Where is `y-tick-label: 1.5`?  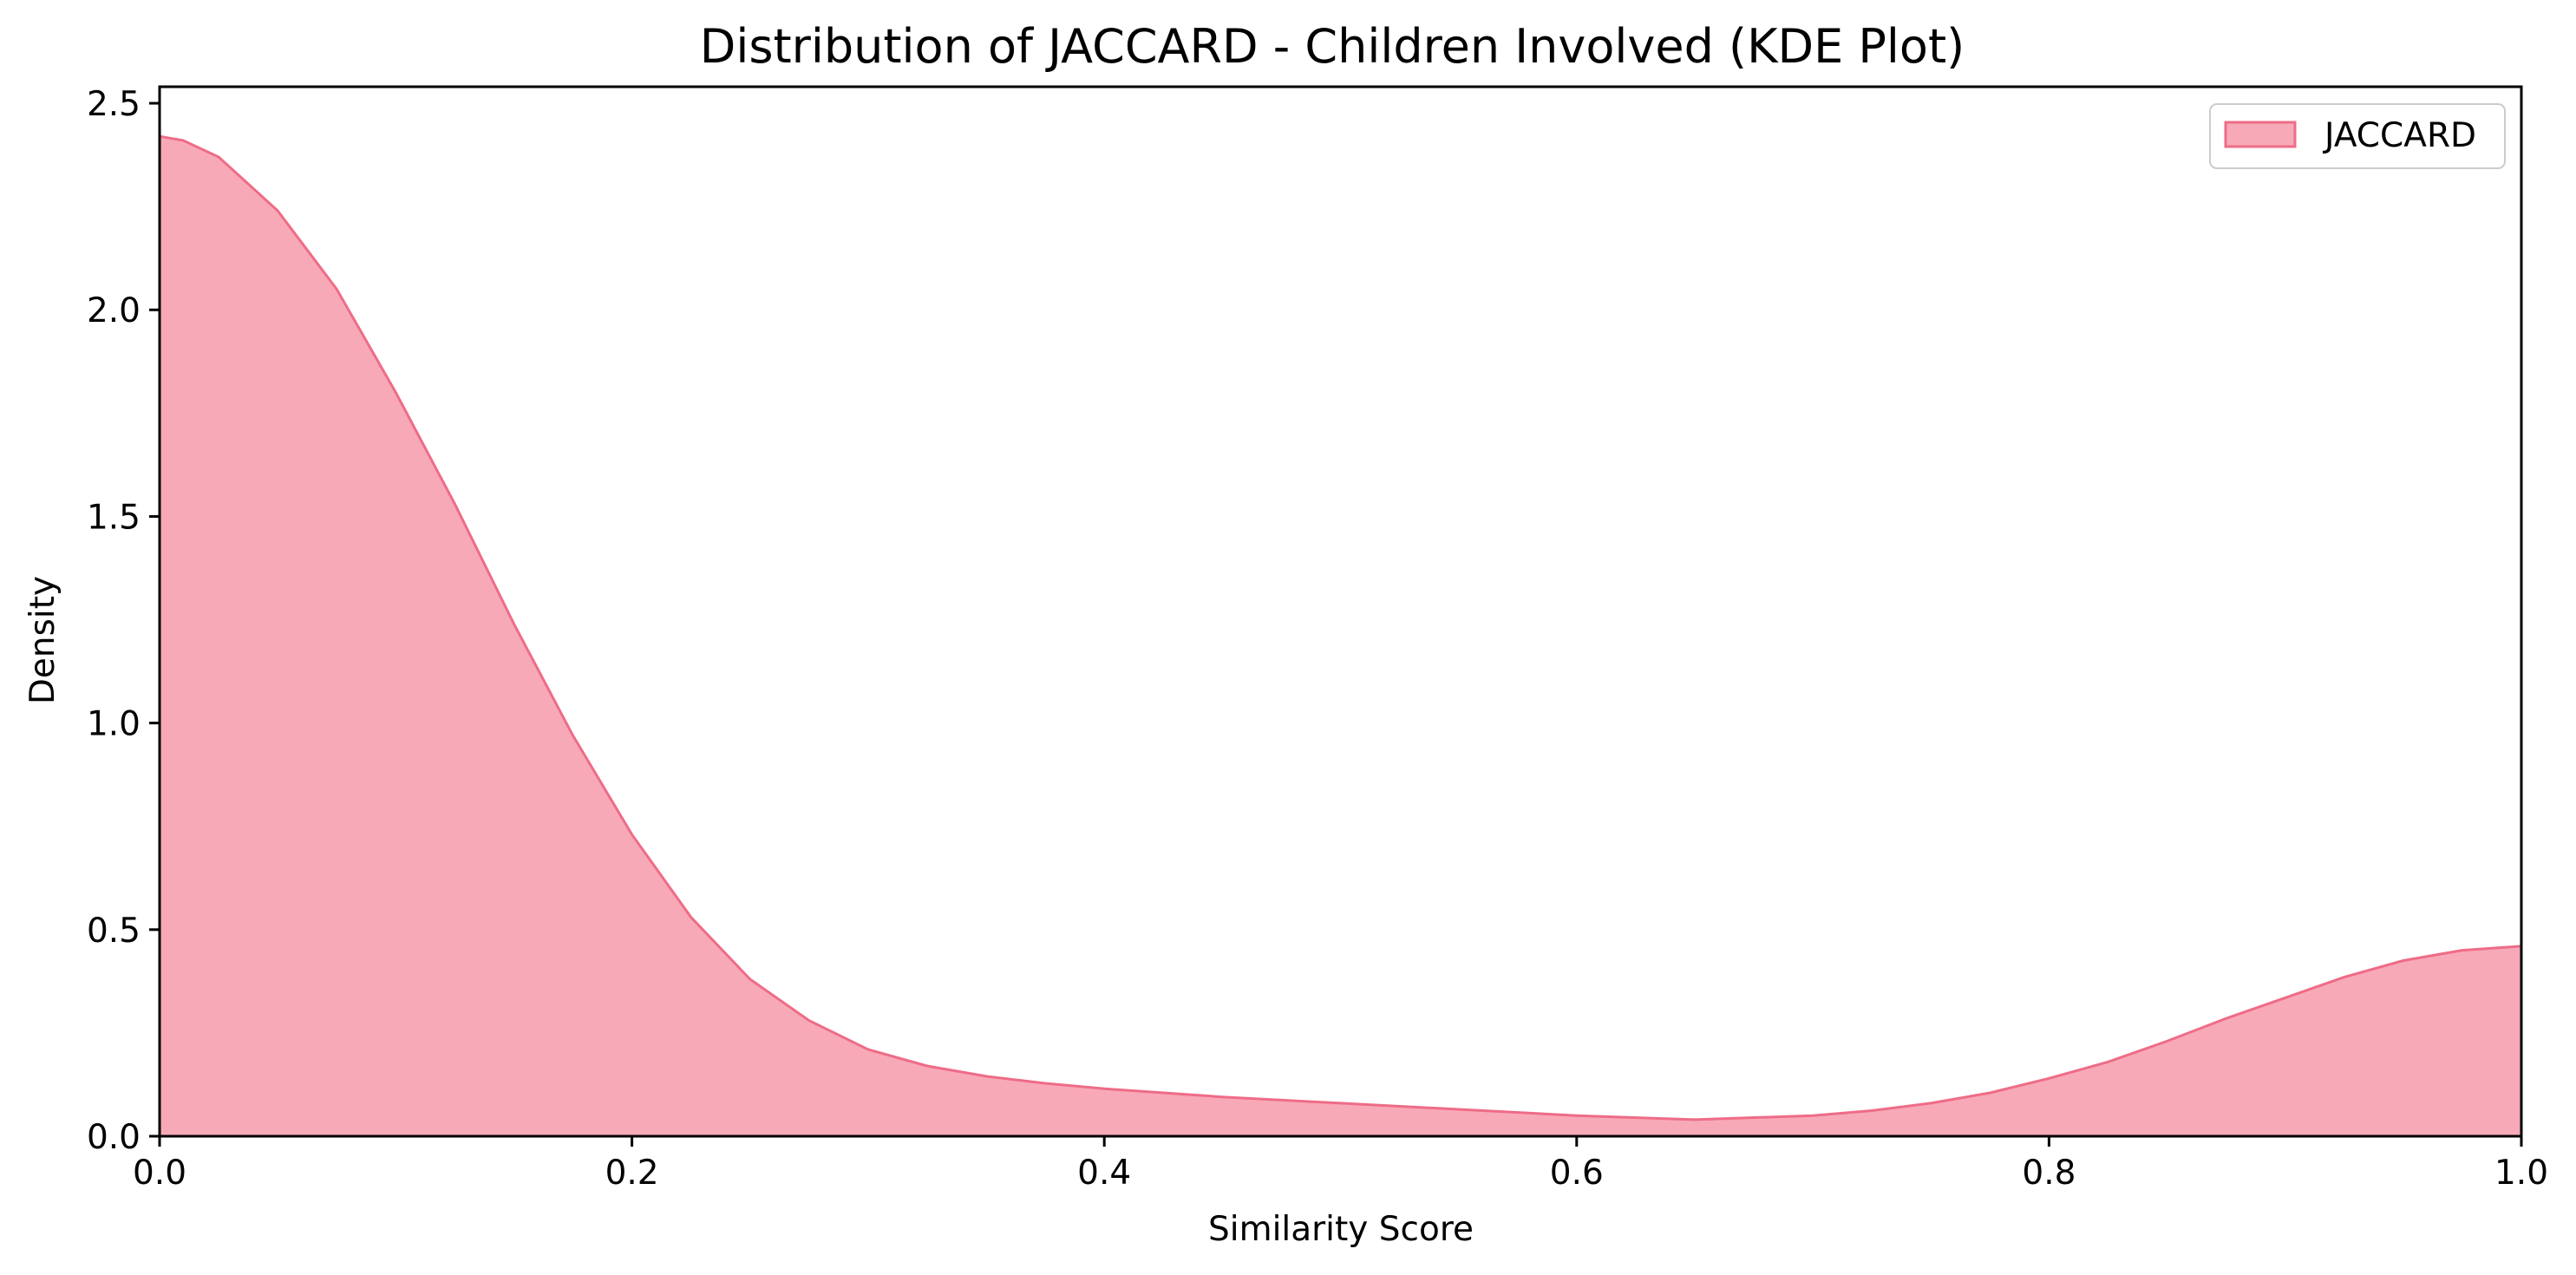
y-tick-label: 1.5 is located at coordinates (114, 517).